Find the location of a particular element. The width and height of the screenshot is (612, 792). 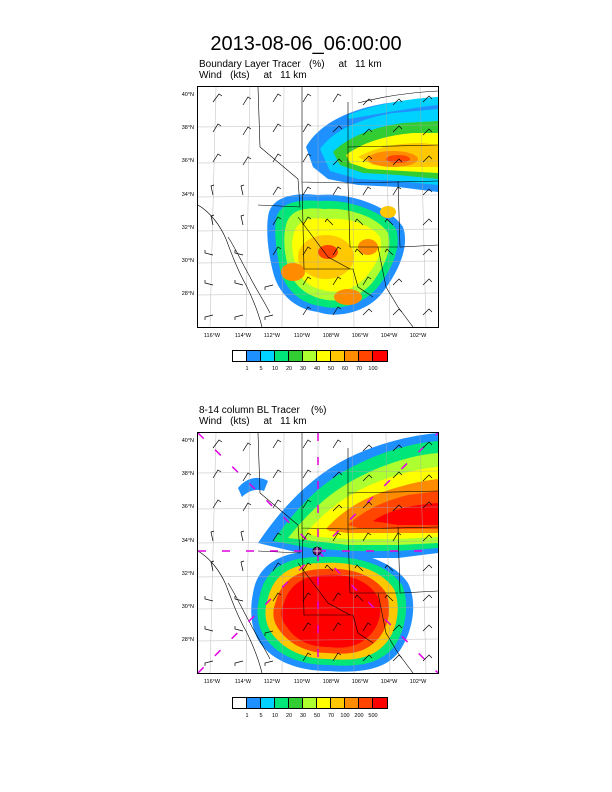

panel1-lon-label: 106°W is located at coordinates (360, 336).